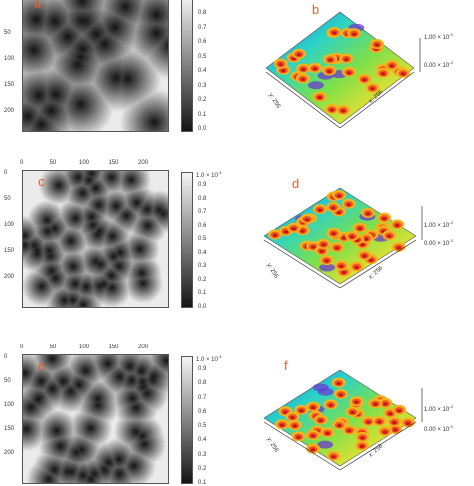 The image size is (474, 486). Describe the element at coordinates (84, 163) in the screenshot. I see `x-tick-label: 100` at that location.